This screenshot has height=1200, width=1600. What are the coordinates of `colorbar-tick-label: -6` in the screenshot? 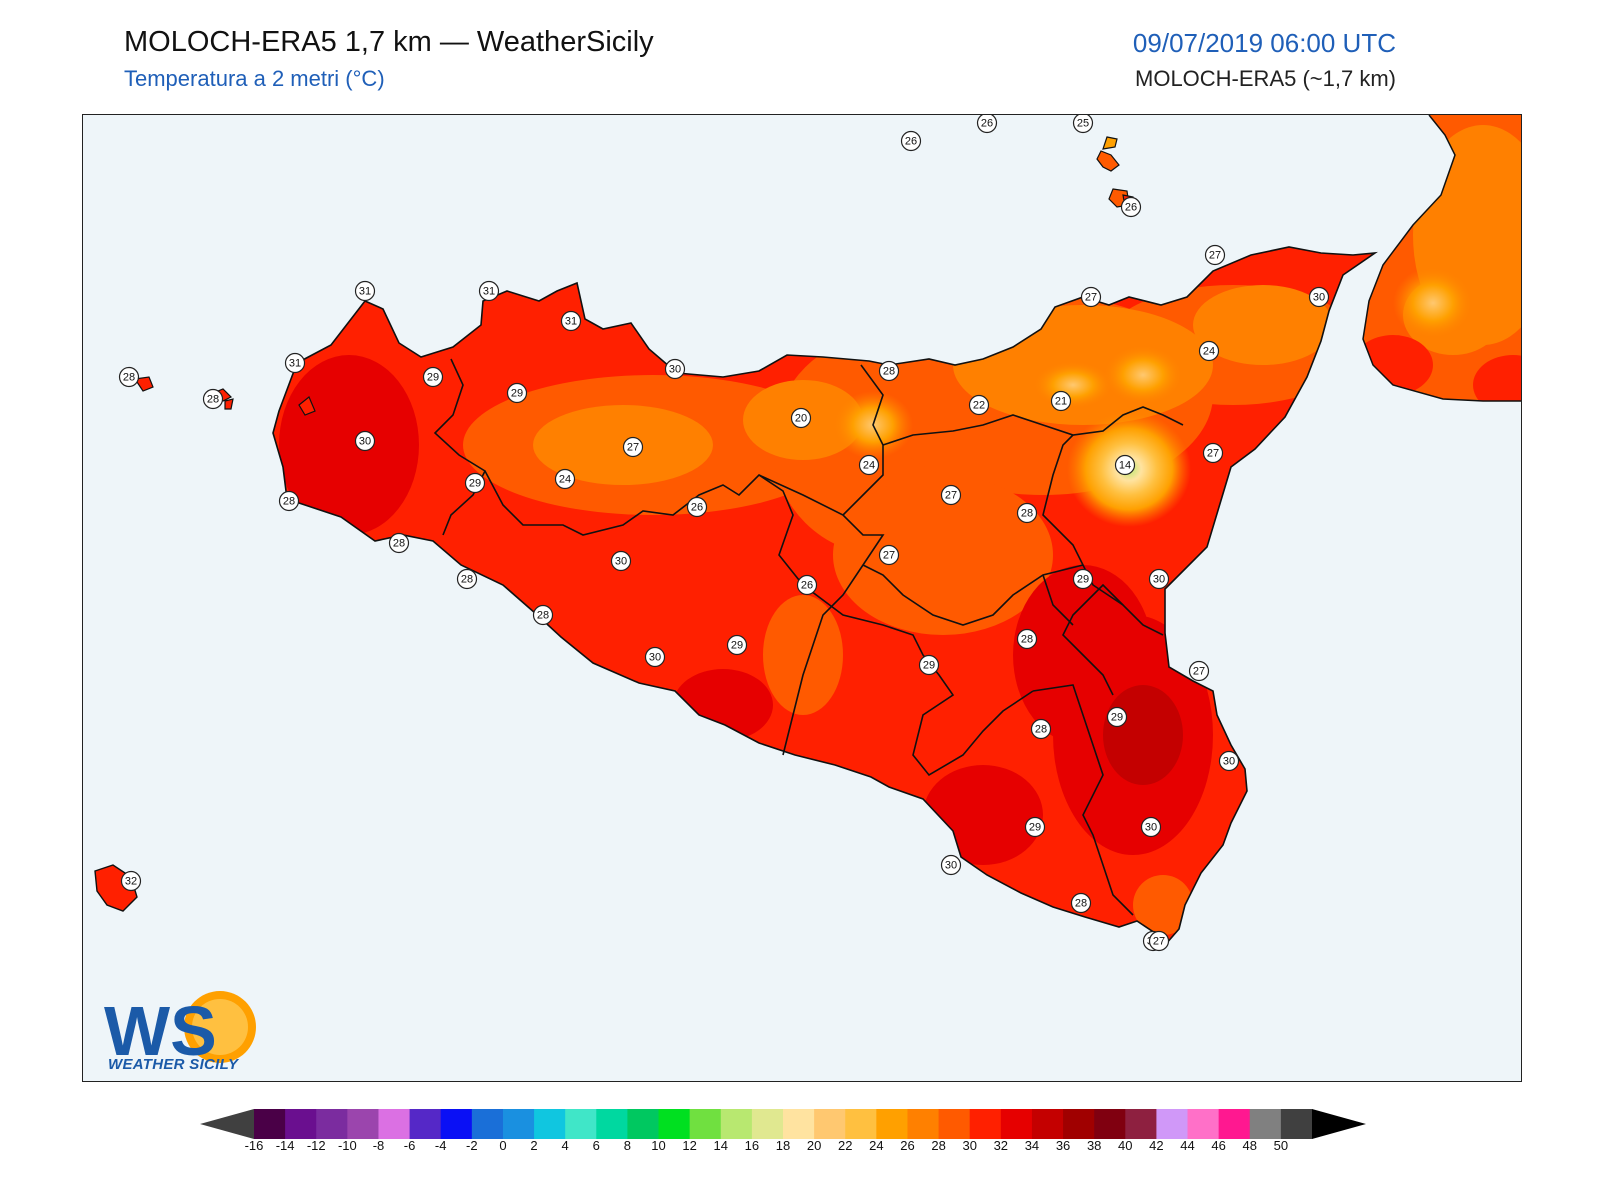 It's located at (409, 1145).